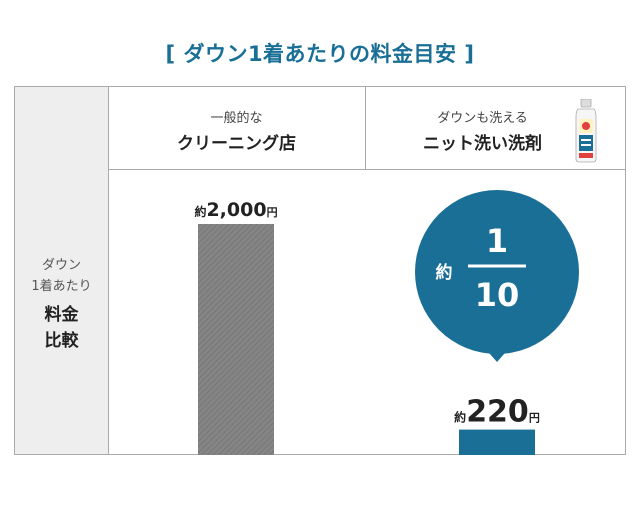 This screenshot has height=505, width=640. What do you see at coordinates (586, 131) in the screenshot?
I see `detergent-bottle-icon` at bounding box center [586, 131].